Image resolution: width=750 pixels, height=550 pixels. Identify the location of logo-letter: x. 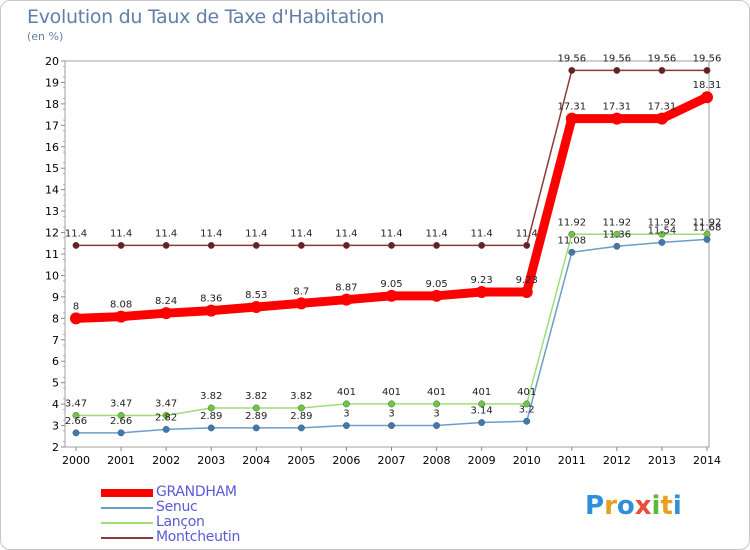
(643, 506).